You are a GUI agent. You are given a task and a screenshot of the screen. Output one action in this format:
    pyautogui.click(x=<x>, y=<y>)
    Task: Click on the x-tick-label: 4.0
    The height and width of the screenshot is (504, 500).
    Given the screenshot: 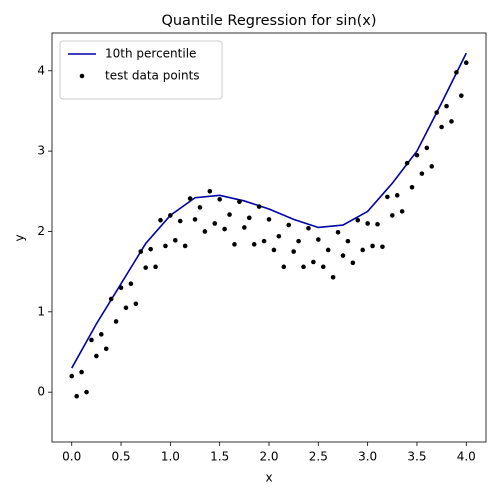 What is the action you would take?
    pyautogui.click(x=466, y=457)
    